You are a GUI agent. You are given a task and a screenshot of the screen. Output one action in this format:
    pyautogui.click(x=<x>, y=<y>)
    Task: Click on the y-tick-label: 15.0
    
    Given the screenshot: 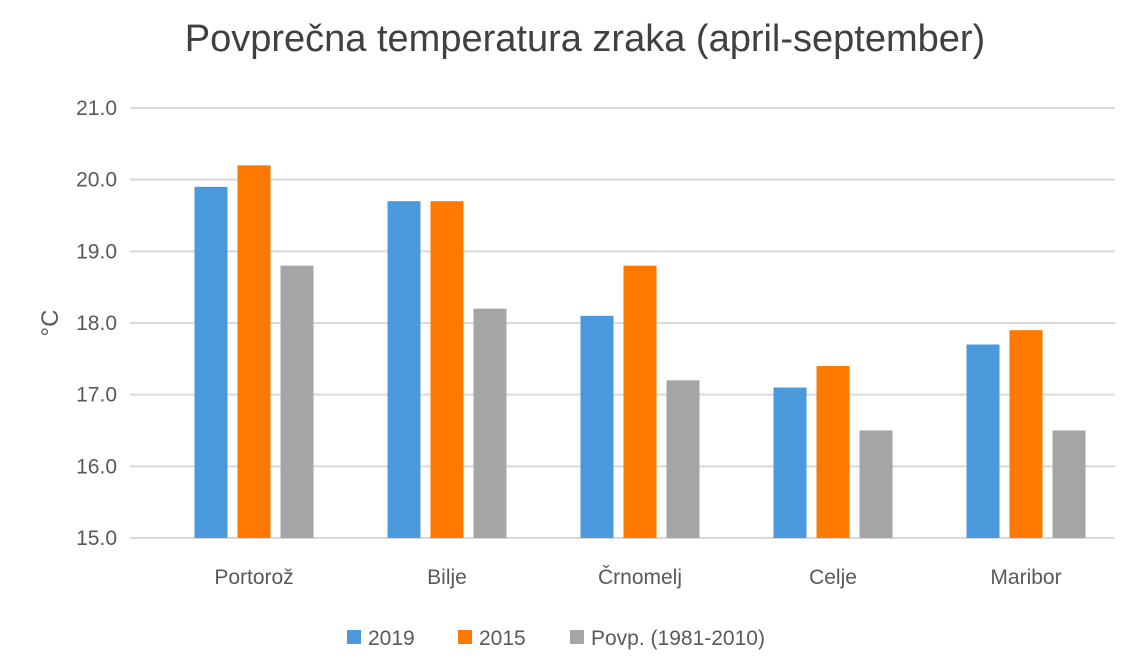 What is the action you would take?
    pyautogui.click(x=96, y=538)
    